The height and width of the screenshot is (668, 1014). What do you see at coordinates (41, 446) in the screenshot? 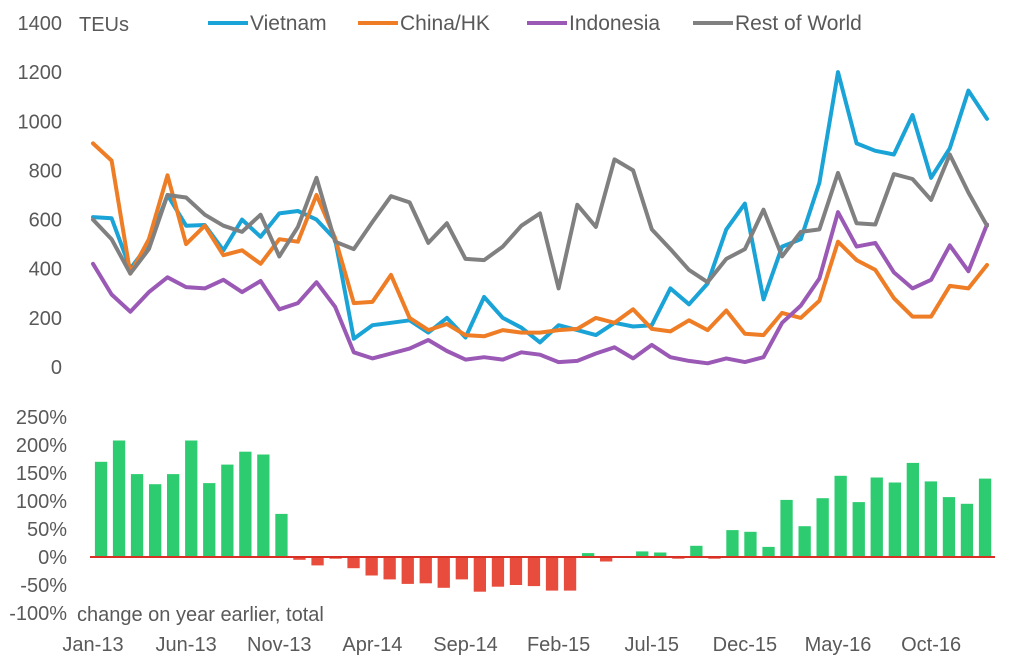
I see `bar-y-tick-label: 200%` at bounding box center [41, 446].